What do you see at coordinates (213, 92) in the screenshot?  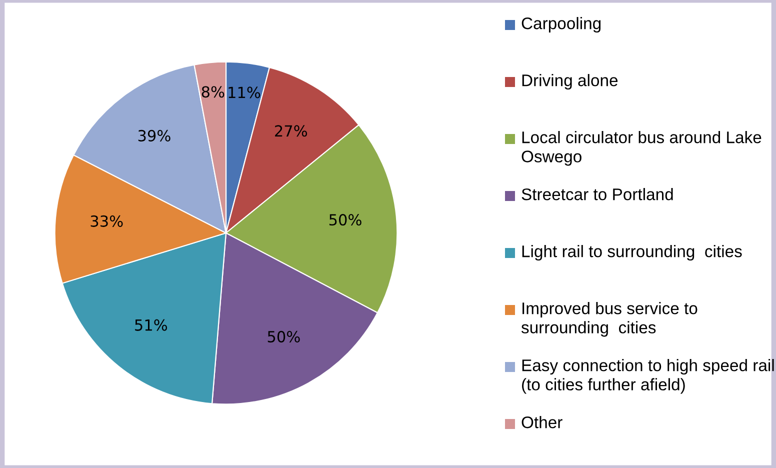 I see `data-label: 8%` at bounding box center [213, 92].